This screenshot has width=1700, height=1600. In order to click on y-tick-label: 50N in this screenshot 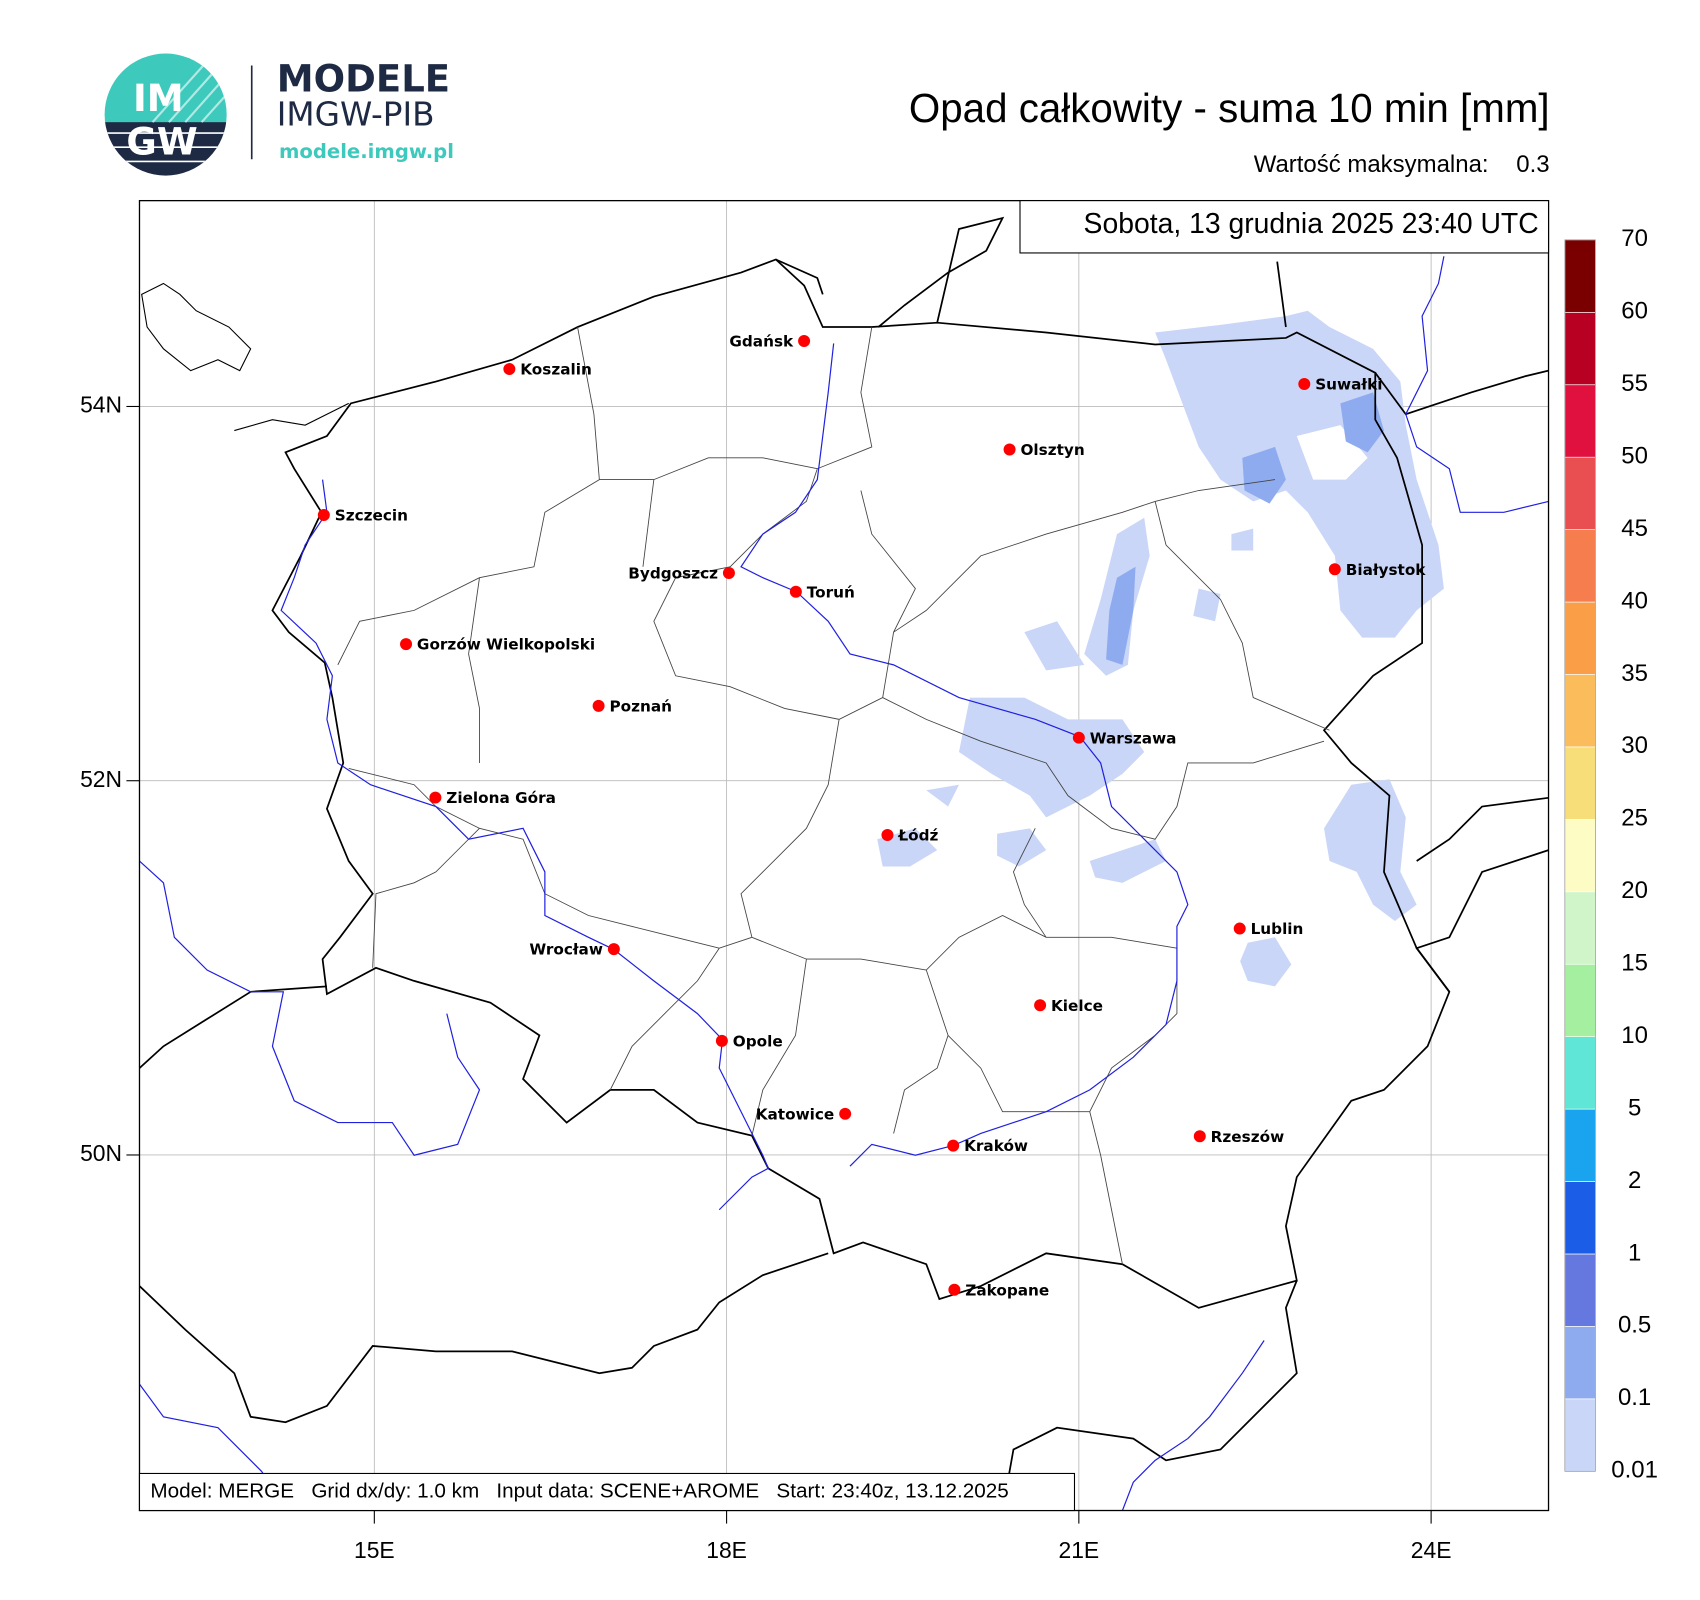, I will do `click(101, 1153)`.